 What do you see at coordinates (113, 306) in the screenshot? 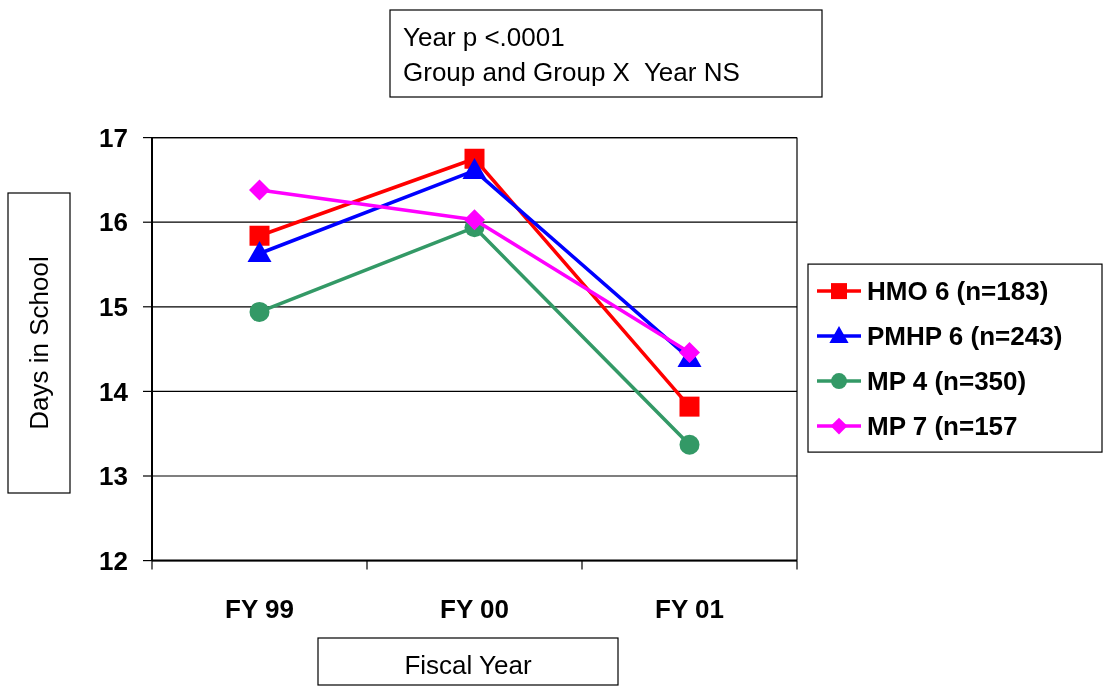
I see `y-tick-label: 15` at bounding box center [113, 306].